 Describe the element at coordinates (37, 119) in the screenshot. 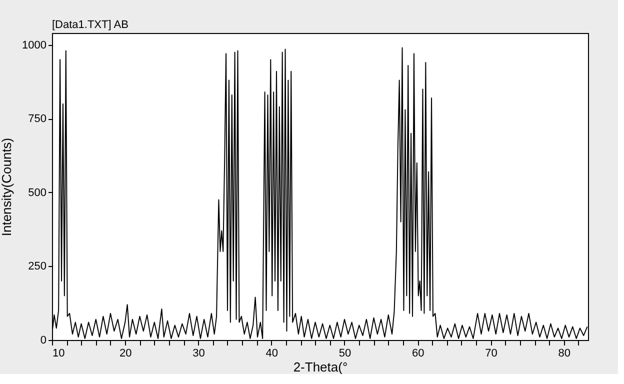

I see `y-tick-label: 750` at that location.